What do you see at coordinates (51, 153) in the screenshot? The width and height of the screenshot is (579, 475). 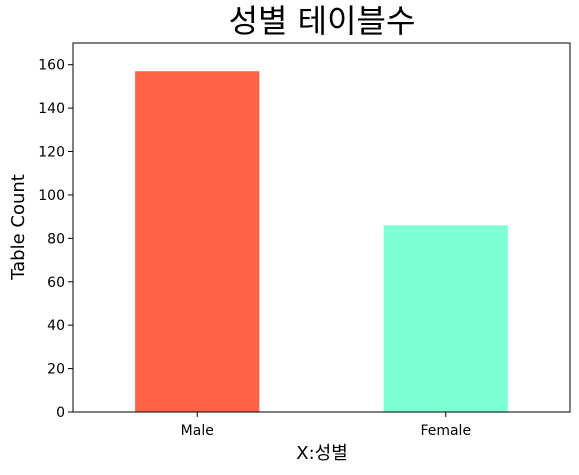 I see `y-tick-label: 120` at bounding box center [51, 153].